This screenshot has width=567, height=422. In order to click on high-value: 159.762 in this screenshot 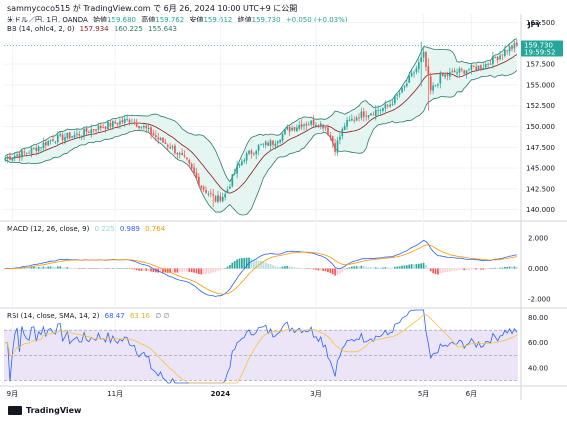, I will do `click(170, 20)`.